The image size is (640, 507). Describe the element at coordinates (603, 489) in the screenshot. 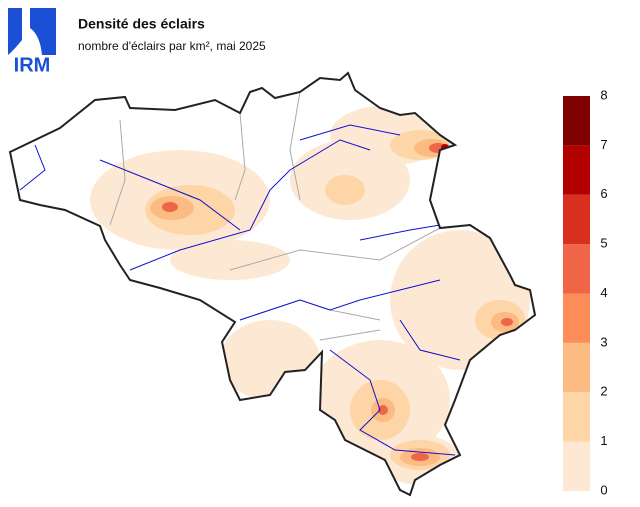

I see `legend-tick-label: 0` at that location.